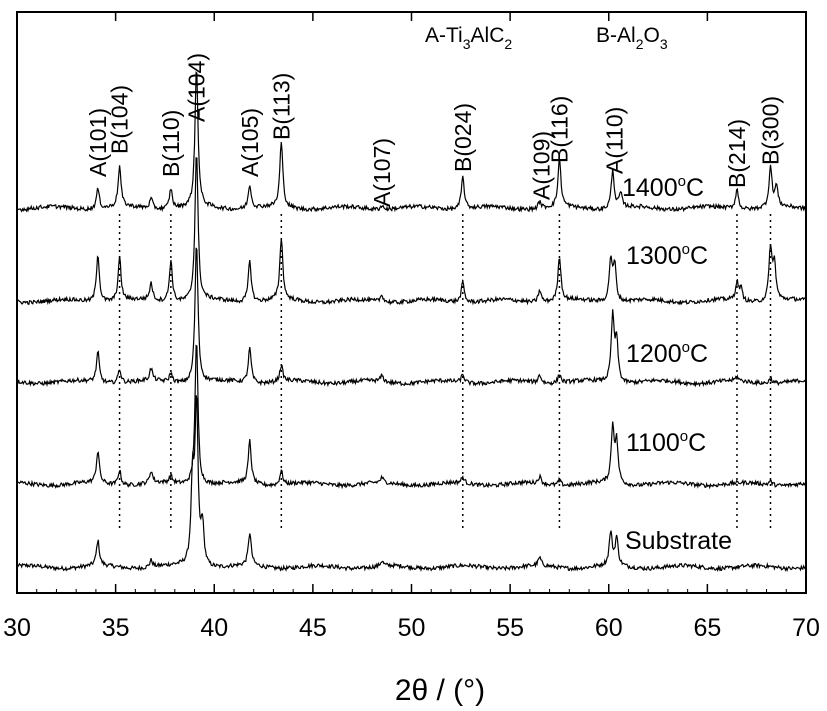 Image resolution: width=827 pixels, height=711 pixels. What do you see at coordinates (120, 119) in the screenshot?
I see `peak-label-b-104: B(104)` at bounding box center [120, 119].